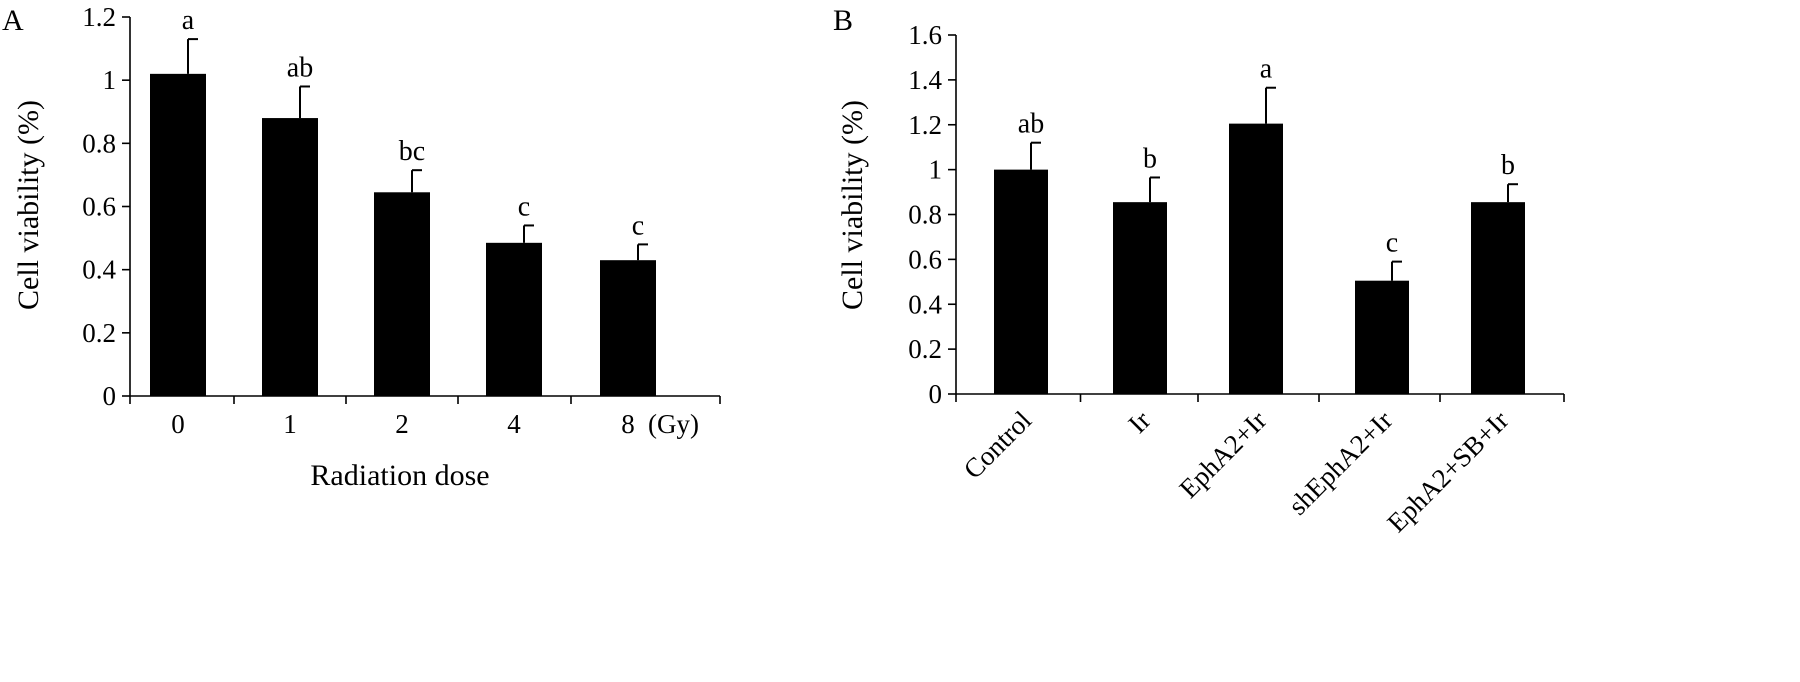  I want to click on panel-a-category-label: 1, so click(290, 424).